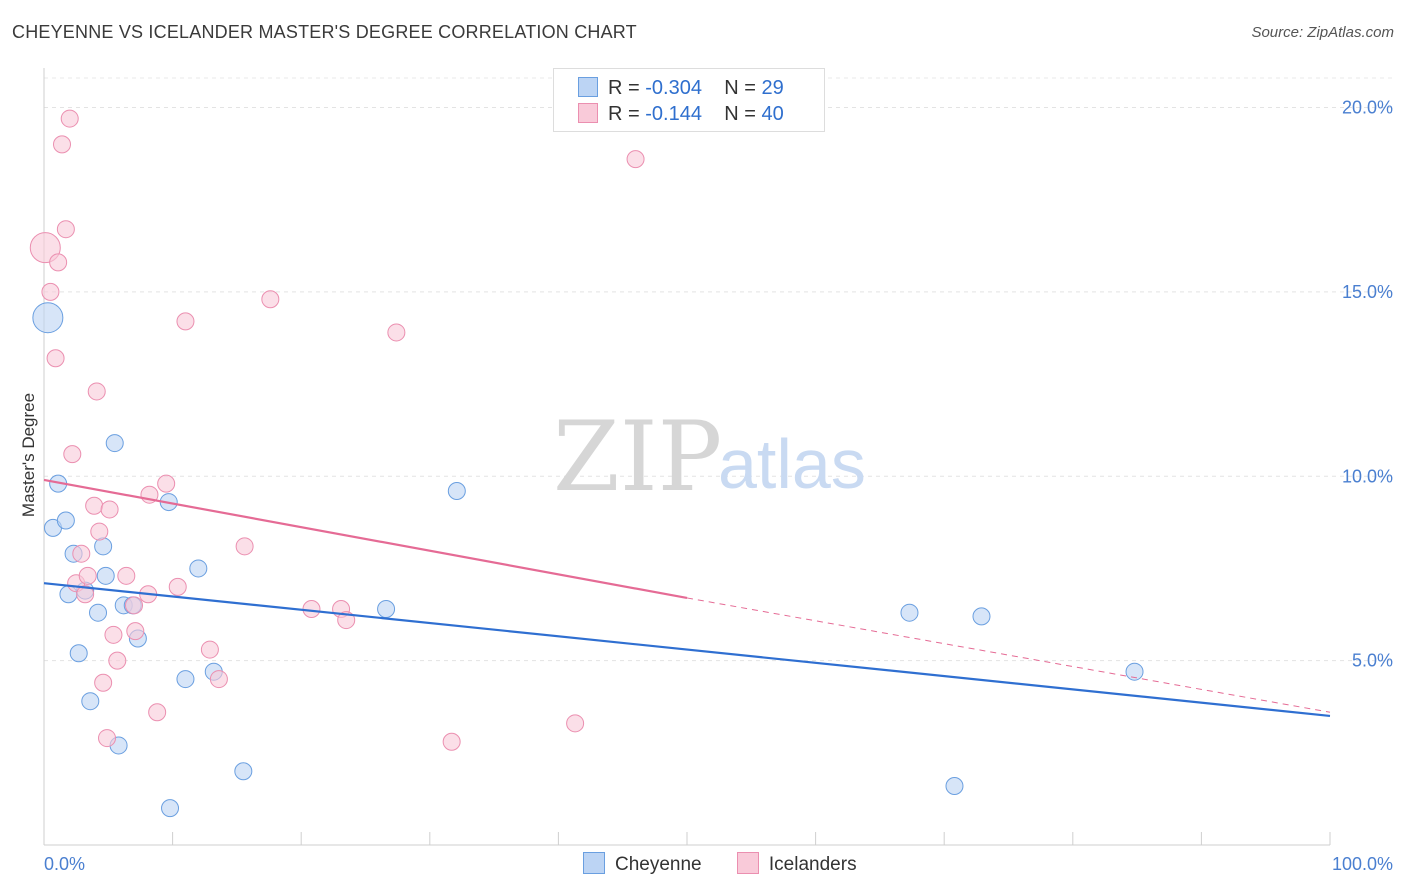 This screenshot has height=892, width=1406. Describe the element at coordinates (1367, 108) in the screenshot. I see `y-tick-label: 20.0%` at that location.